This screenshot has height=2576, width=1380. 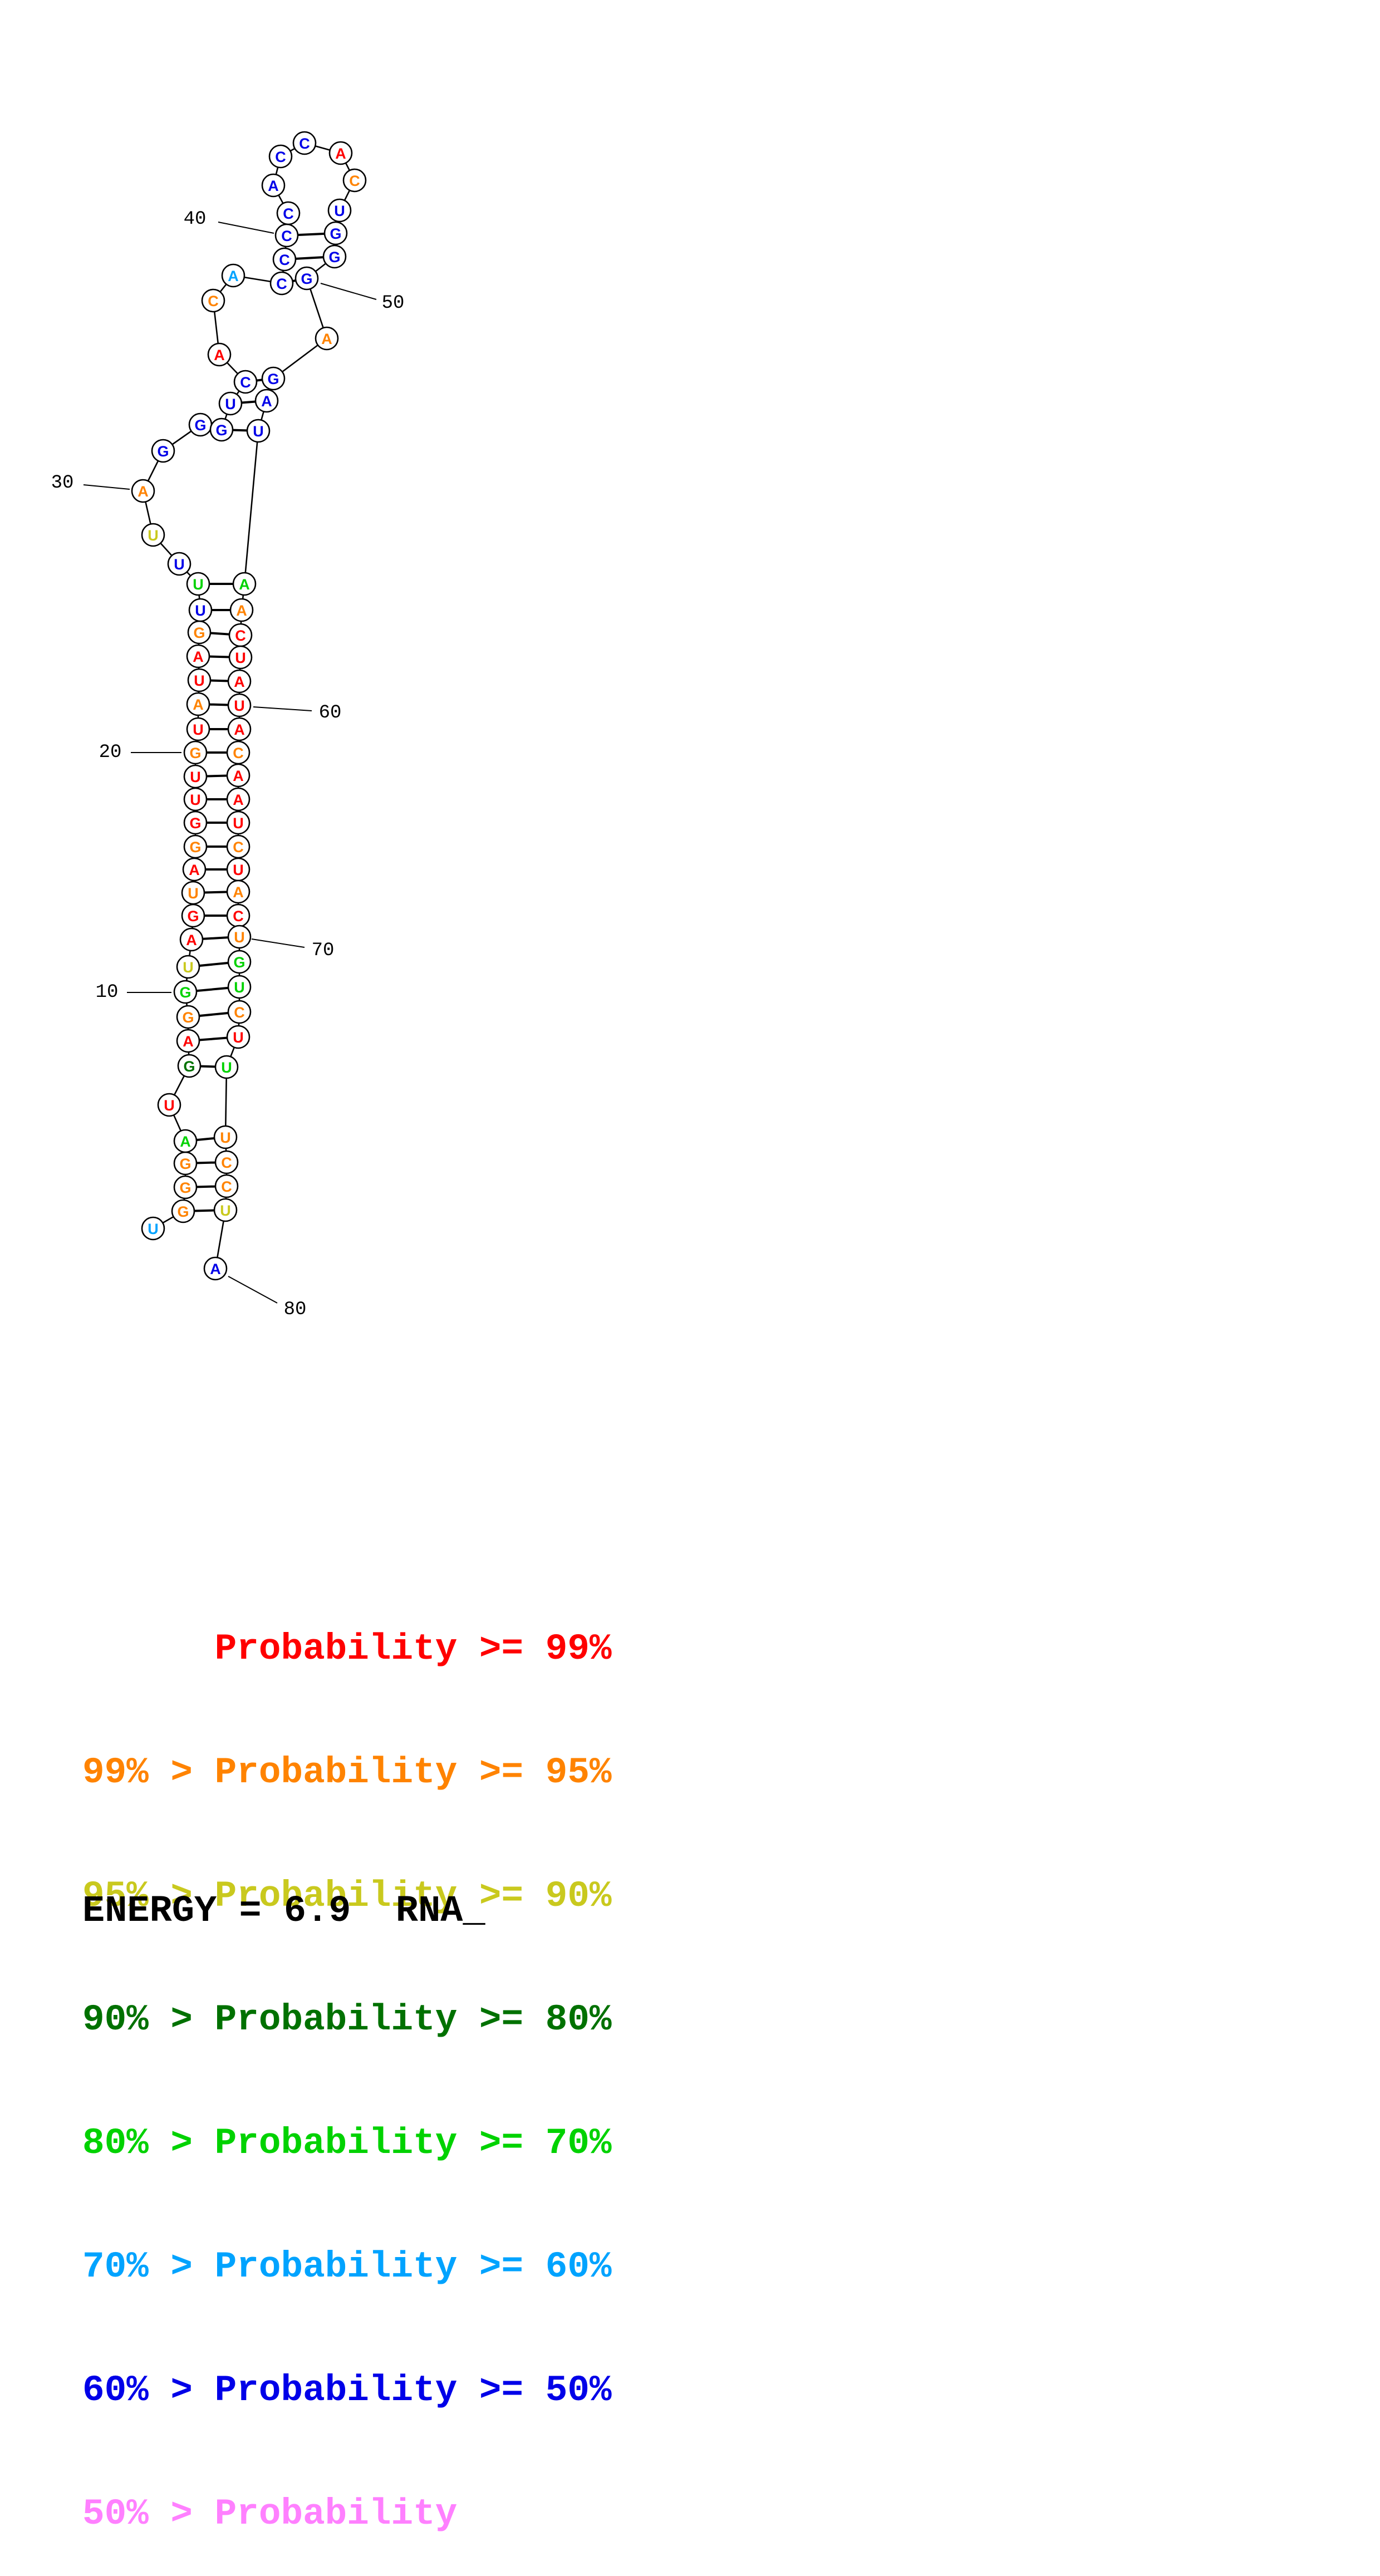 I want to click on position-label: 10, so click(x=107, y=992).